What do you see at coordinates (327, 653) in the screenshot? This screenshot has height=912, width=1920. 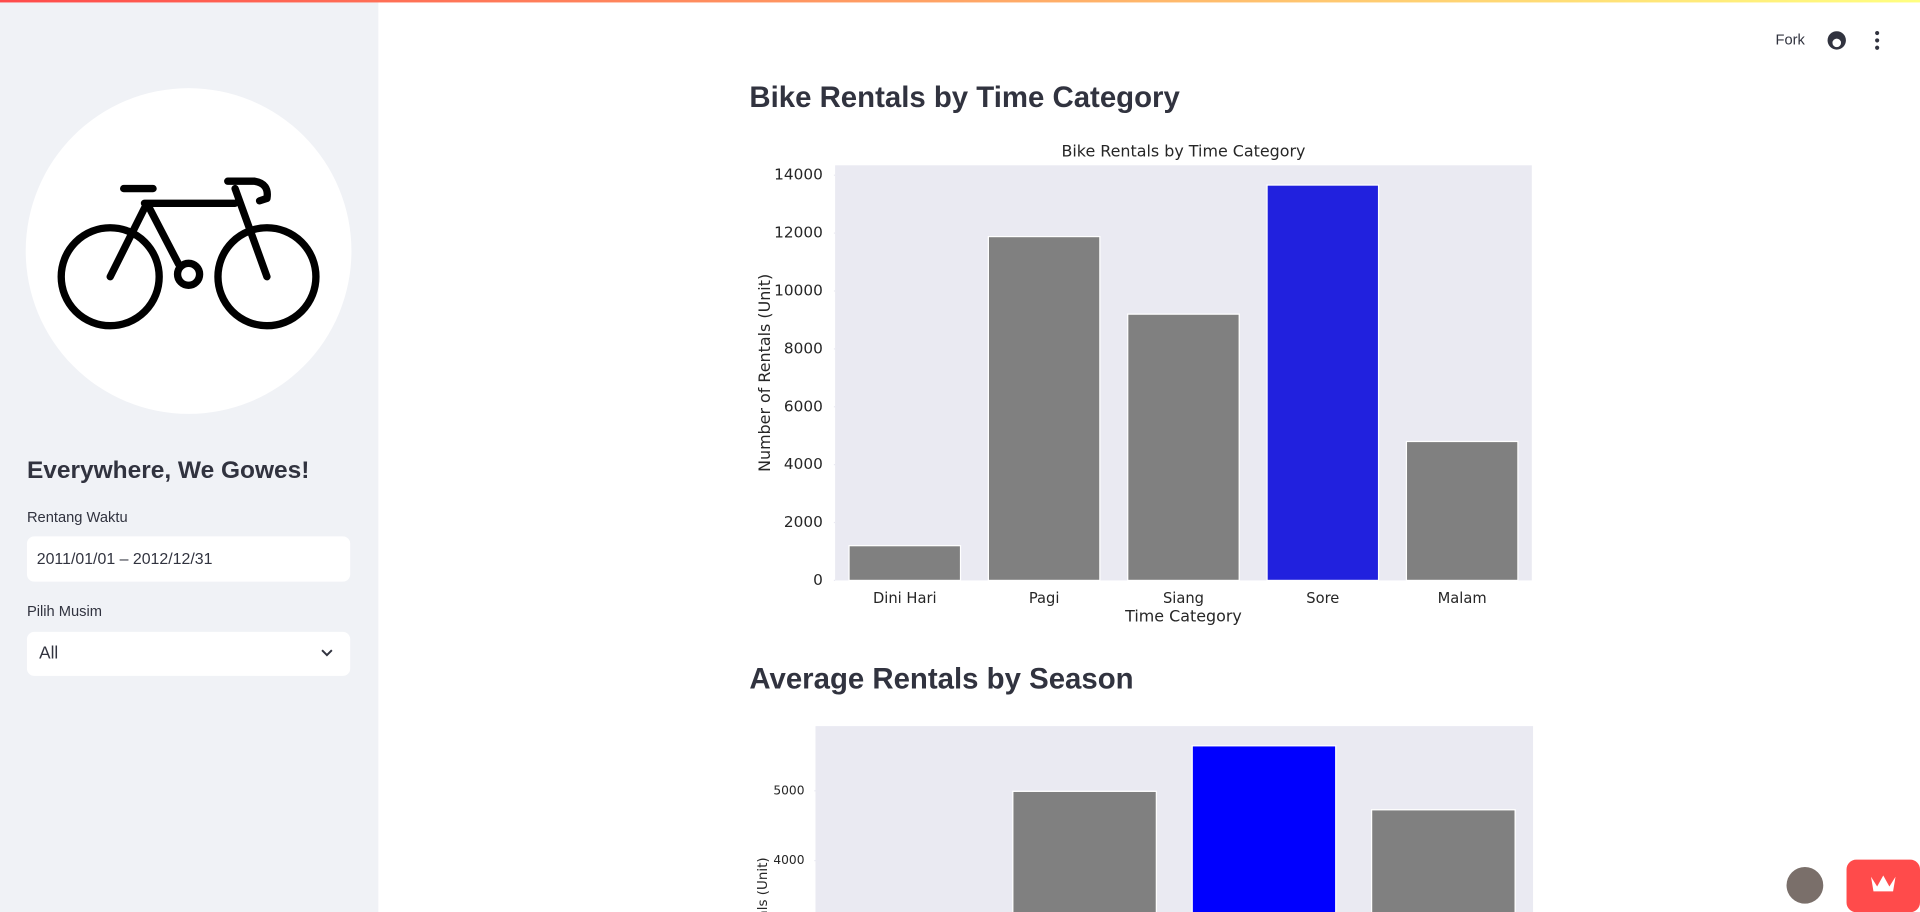 I see `chevron` at bounding box center [327, 653].